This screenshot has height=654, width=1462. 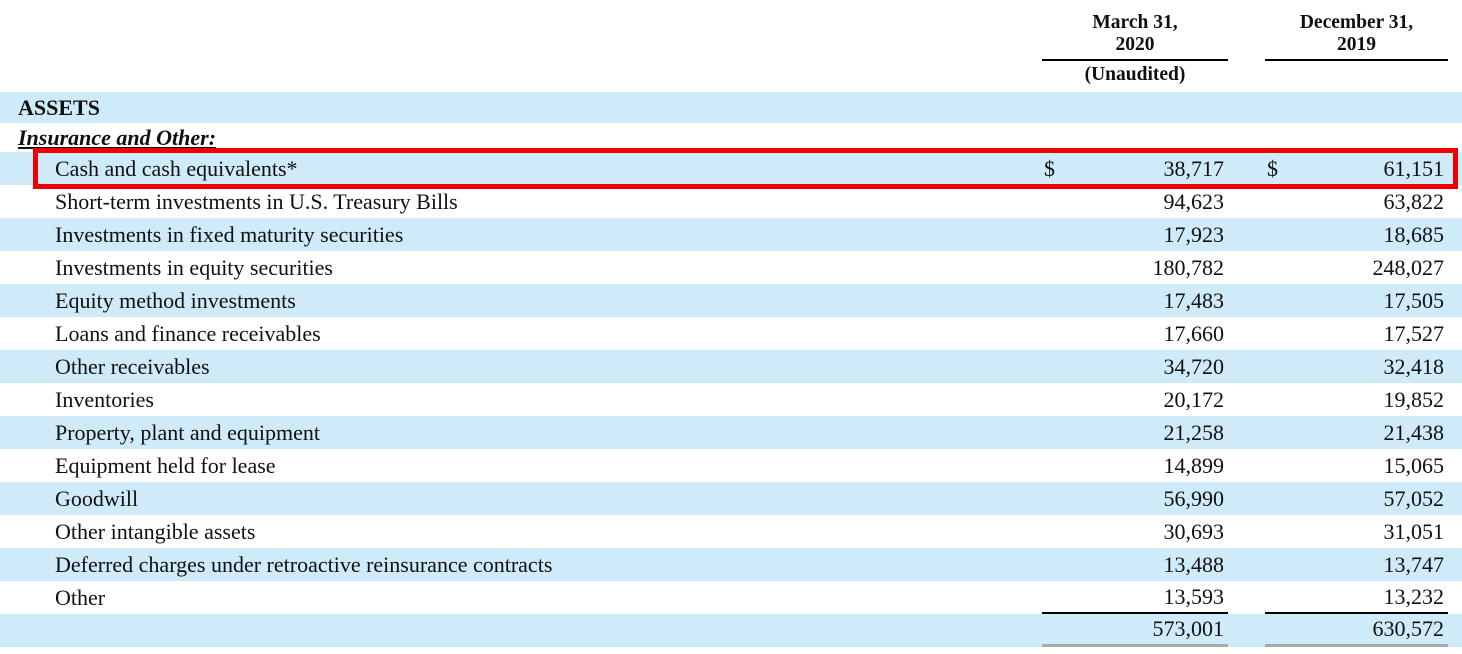 I want to click on value-2020: 20,172, so click(x=1194, y=399).